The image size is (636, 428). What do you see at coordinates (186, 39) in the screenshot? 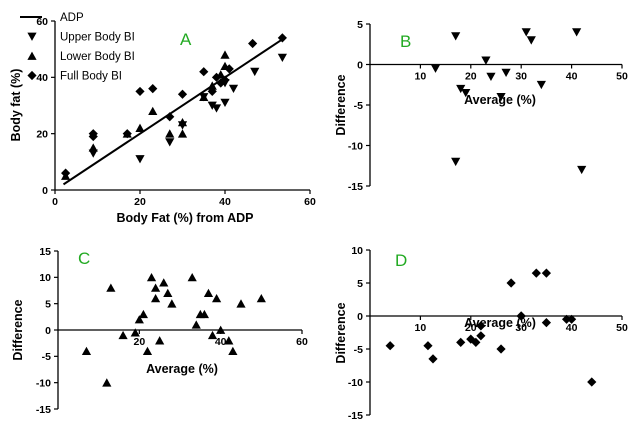
I see `panel-letter: A` at bounding box center [186, 39].